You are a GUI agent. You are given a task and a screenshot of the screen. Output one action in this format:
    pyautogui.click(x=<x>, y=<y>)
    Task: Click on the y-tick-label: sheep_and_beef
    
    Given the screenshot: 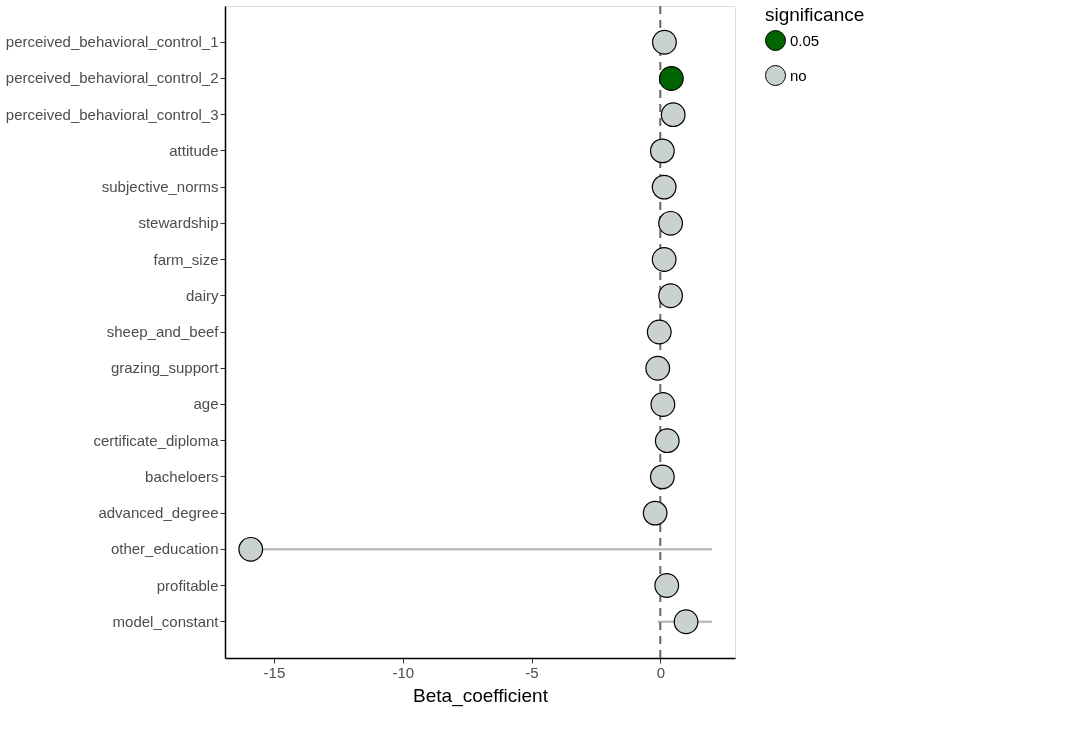 What is the action you would take?
    pyautogui.click(x=163, y=331)
    